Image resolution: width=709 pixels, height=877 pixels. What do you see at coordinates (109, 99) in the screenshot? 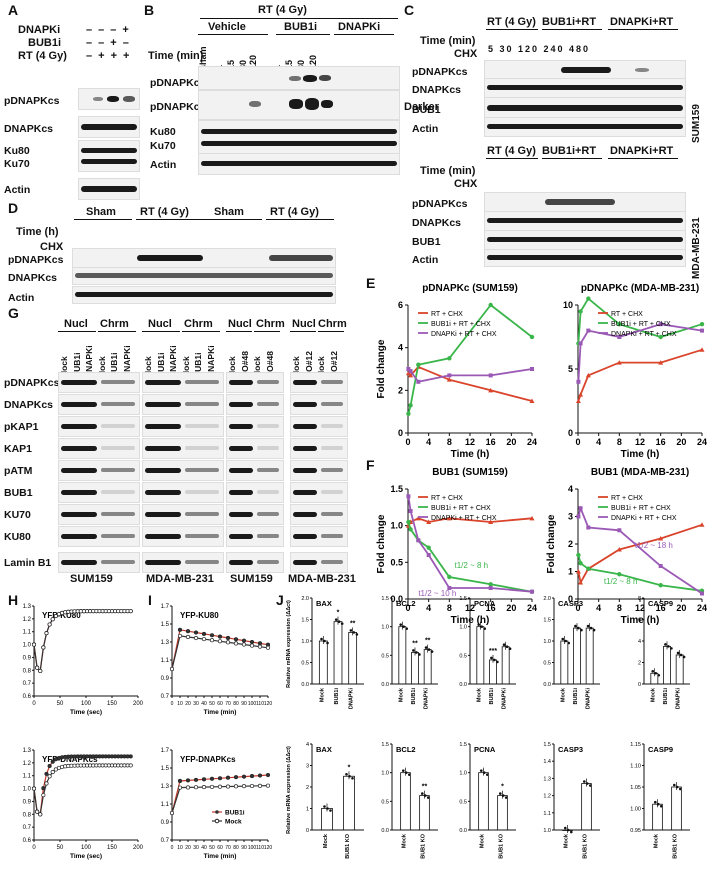
I see `blot-a-pdnapkcs` at bounding box center [109, 99].